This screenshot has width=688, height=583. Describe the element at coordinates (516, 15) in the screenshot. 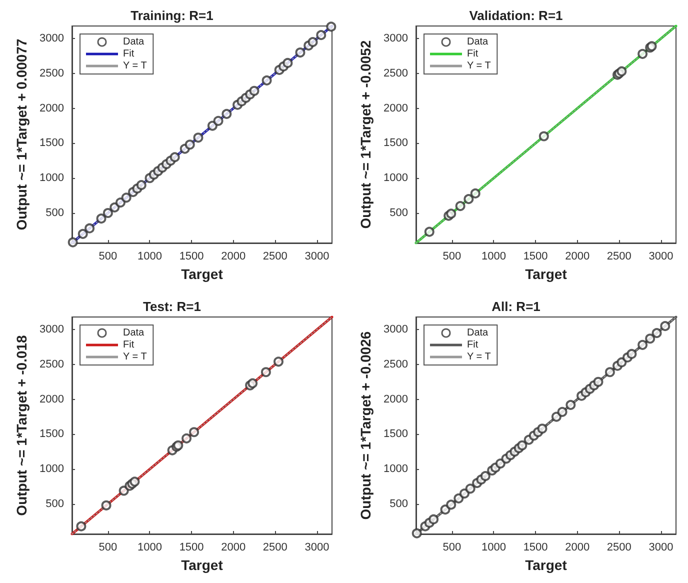

I see `chart-title: Validation: R=1` at that location.